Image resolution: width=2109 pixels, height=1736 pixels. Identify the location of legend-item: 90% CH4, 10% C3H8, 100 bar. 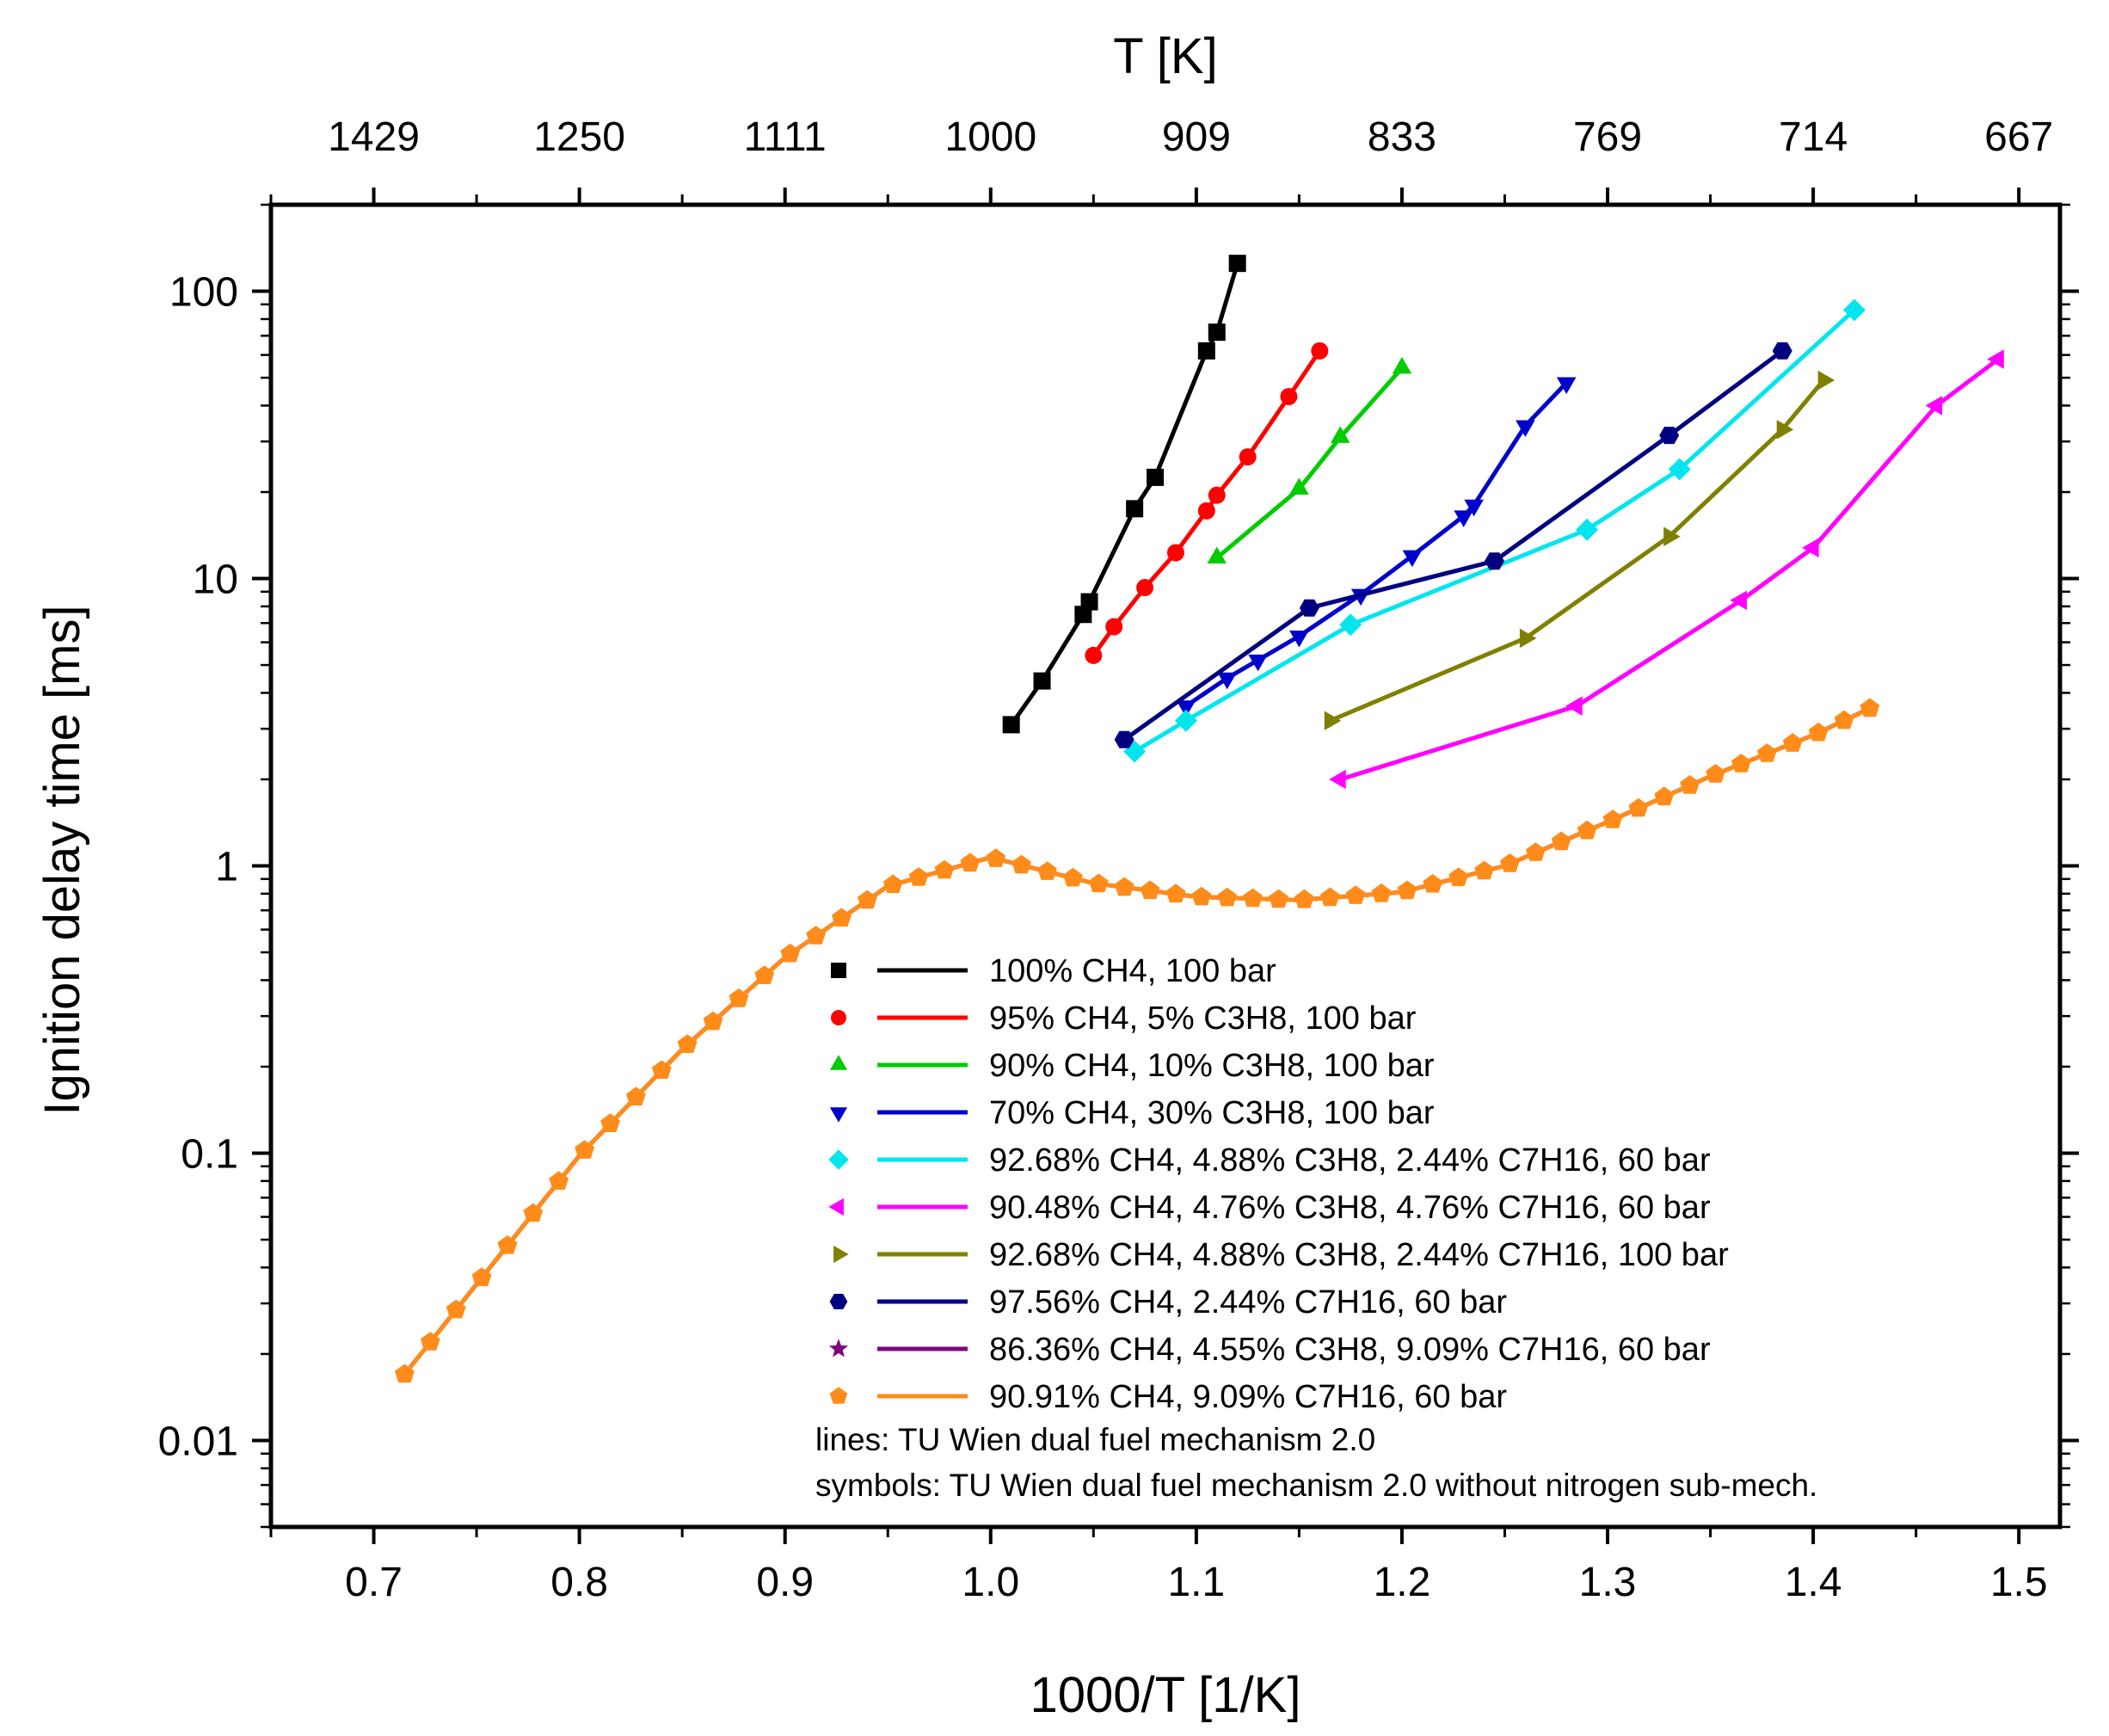
(1132, 1066).